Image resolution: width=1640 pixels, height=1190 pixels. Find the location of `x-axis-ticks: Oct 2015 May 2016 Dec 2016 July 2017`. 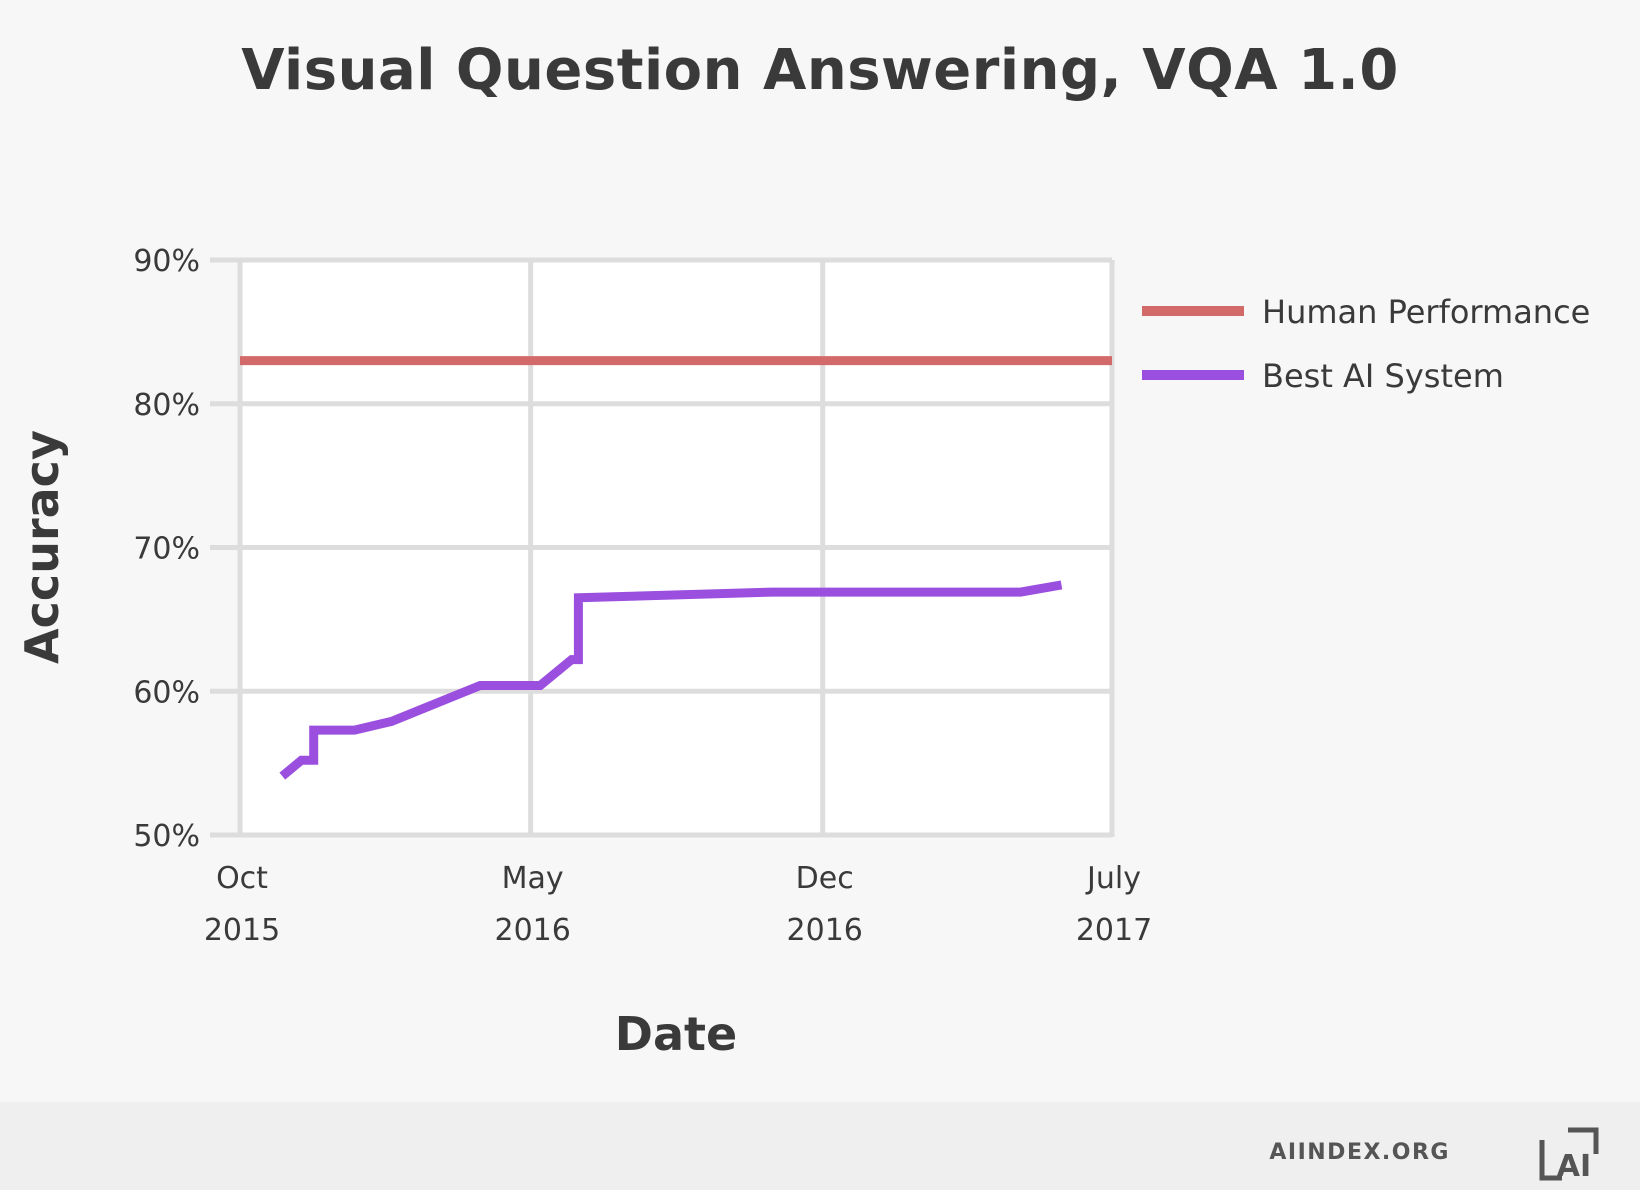

x-axis-ticks: Oct 2015 May 2016 Dec 2016 July 2017 is located at coordinates (678, 904).